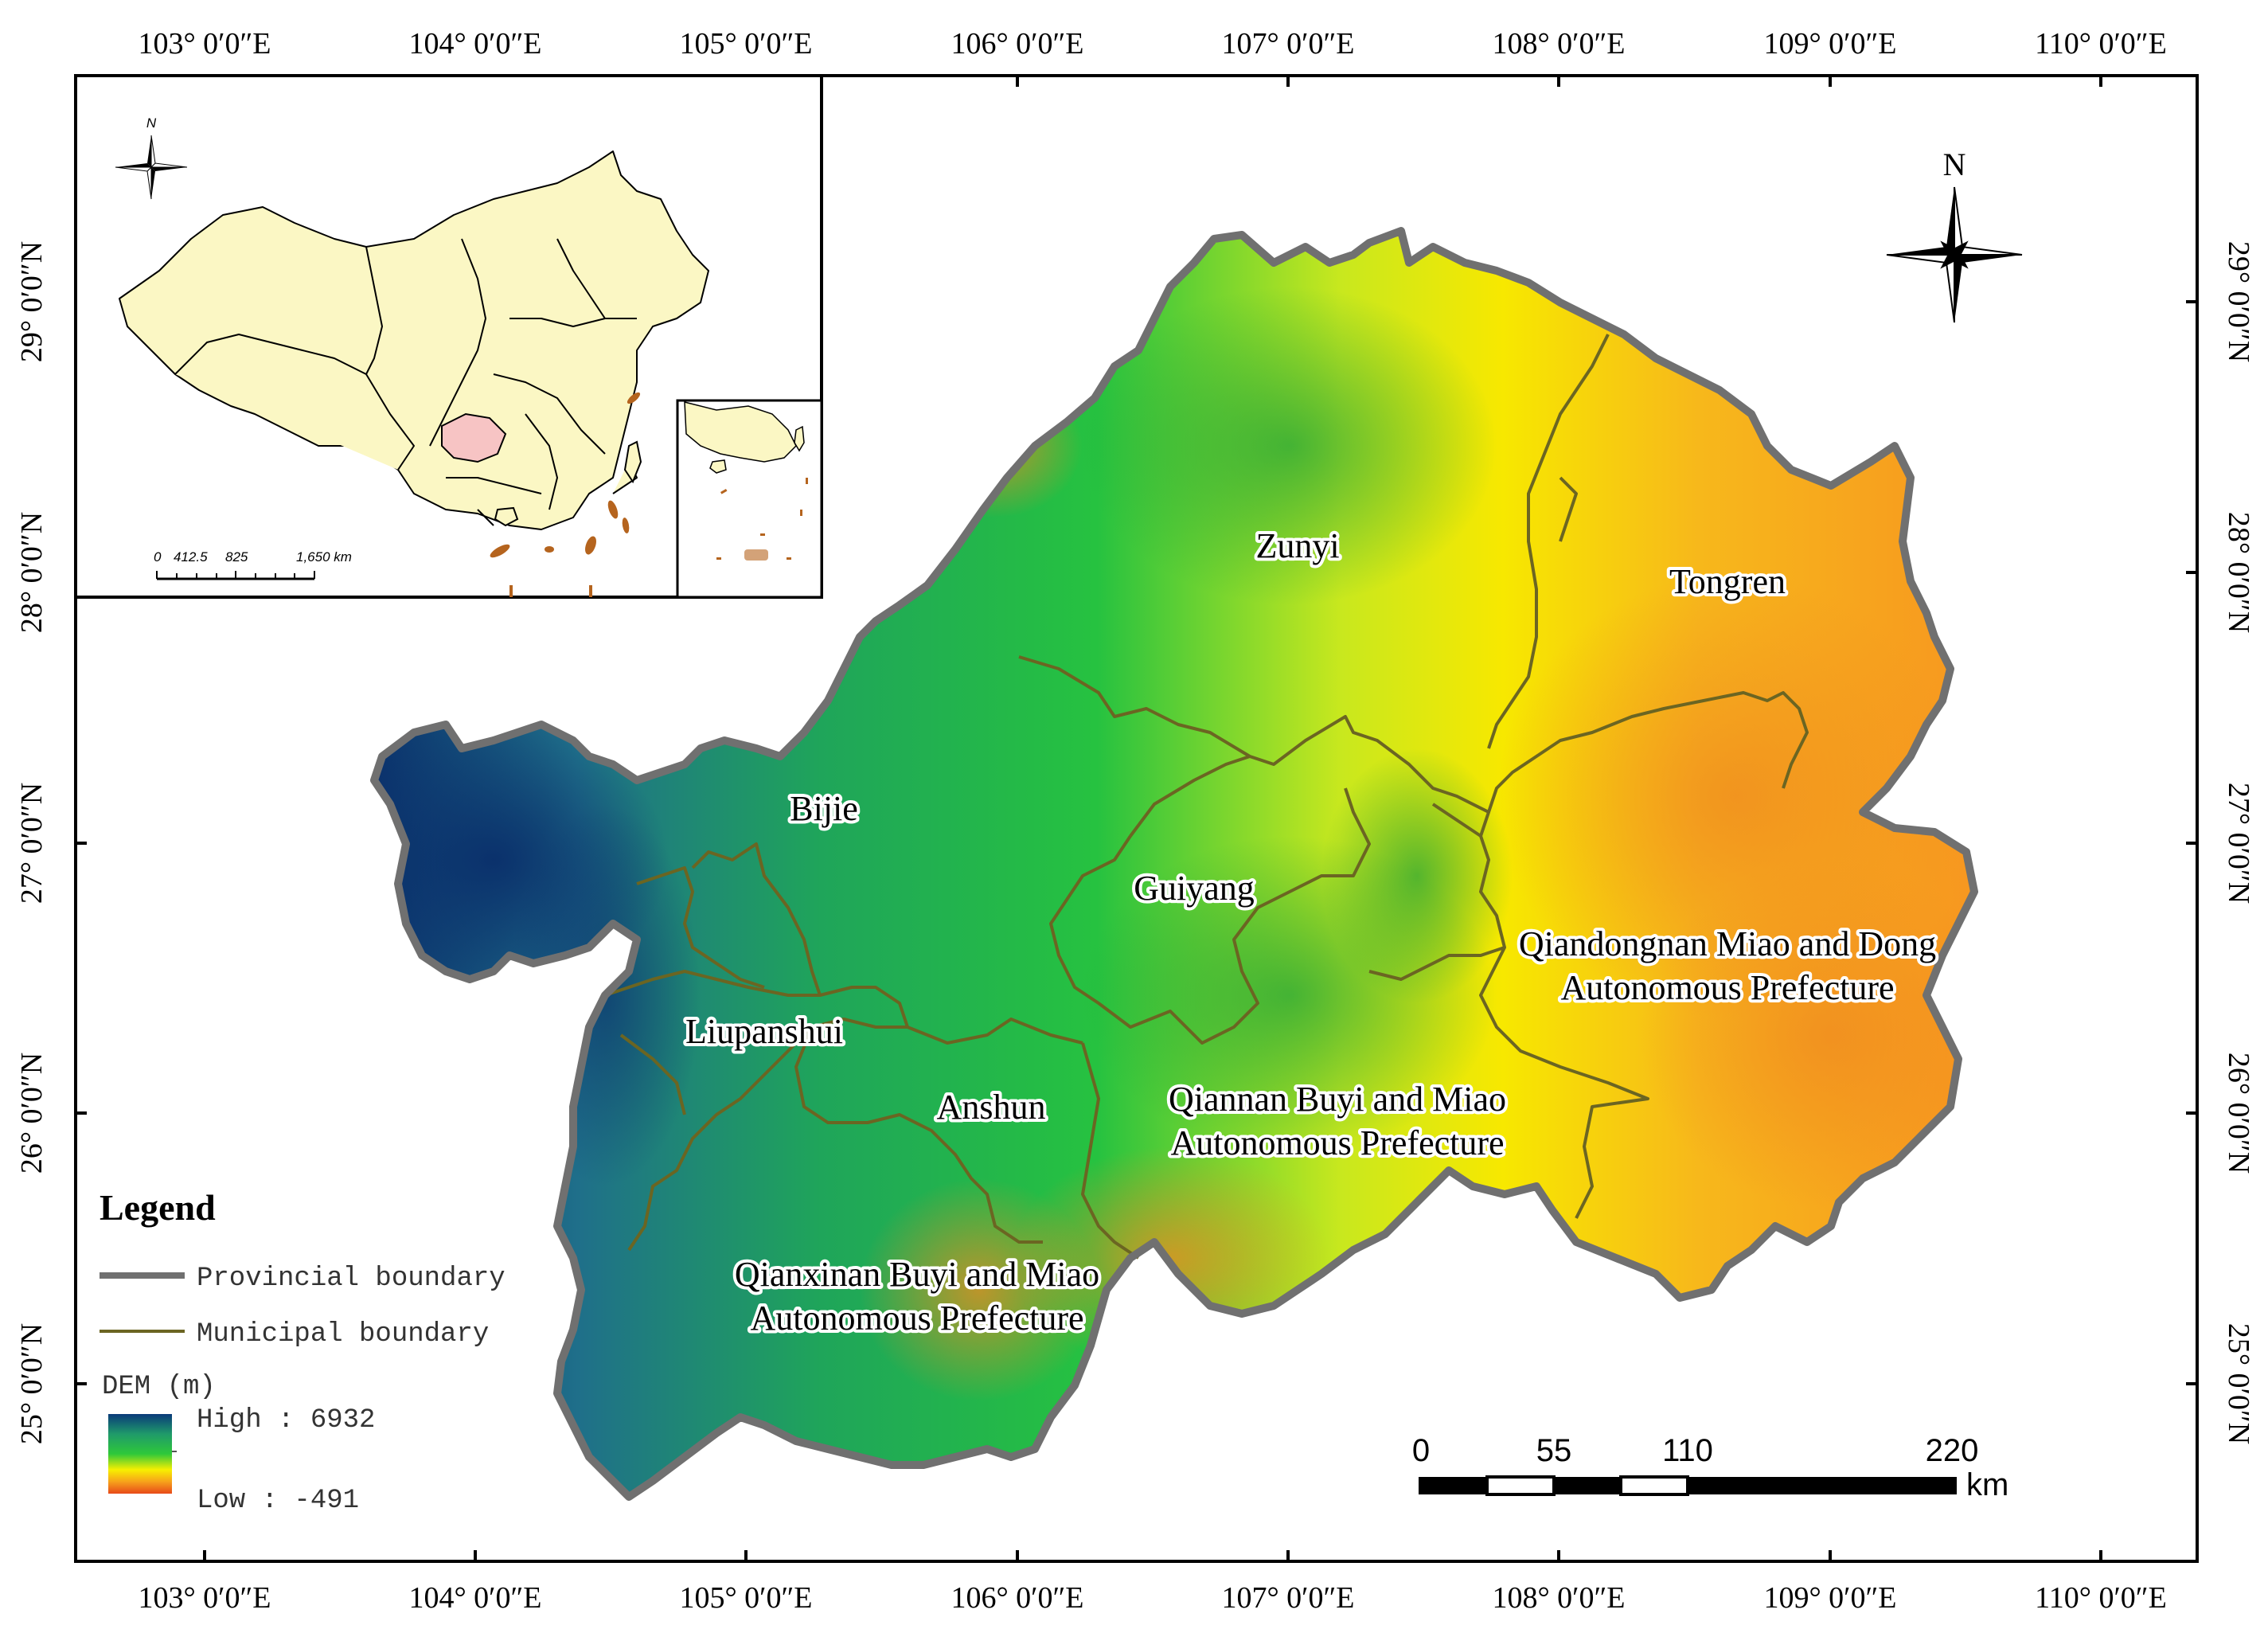  What do you see at coordinates (2239, 1383) in the screenshot?
I see `right-tick-label: 25° 0′0″N` at bounding box center [2239, 1383].